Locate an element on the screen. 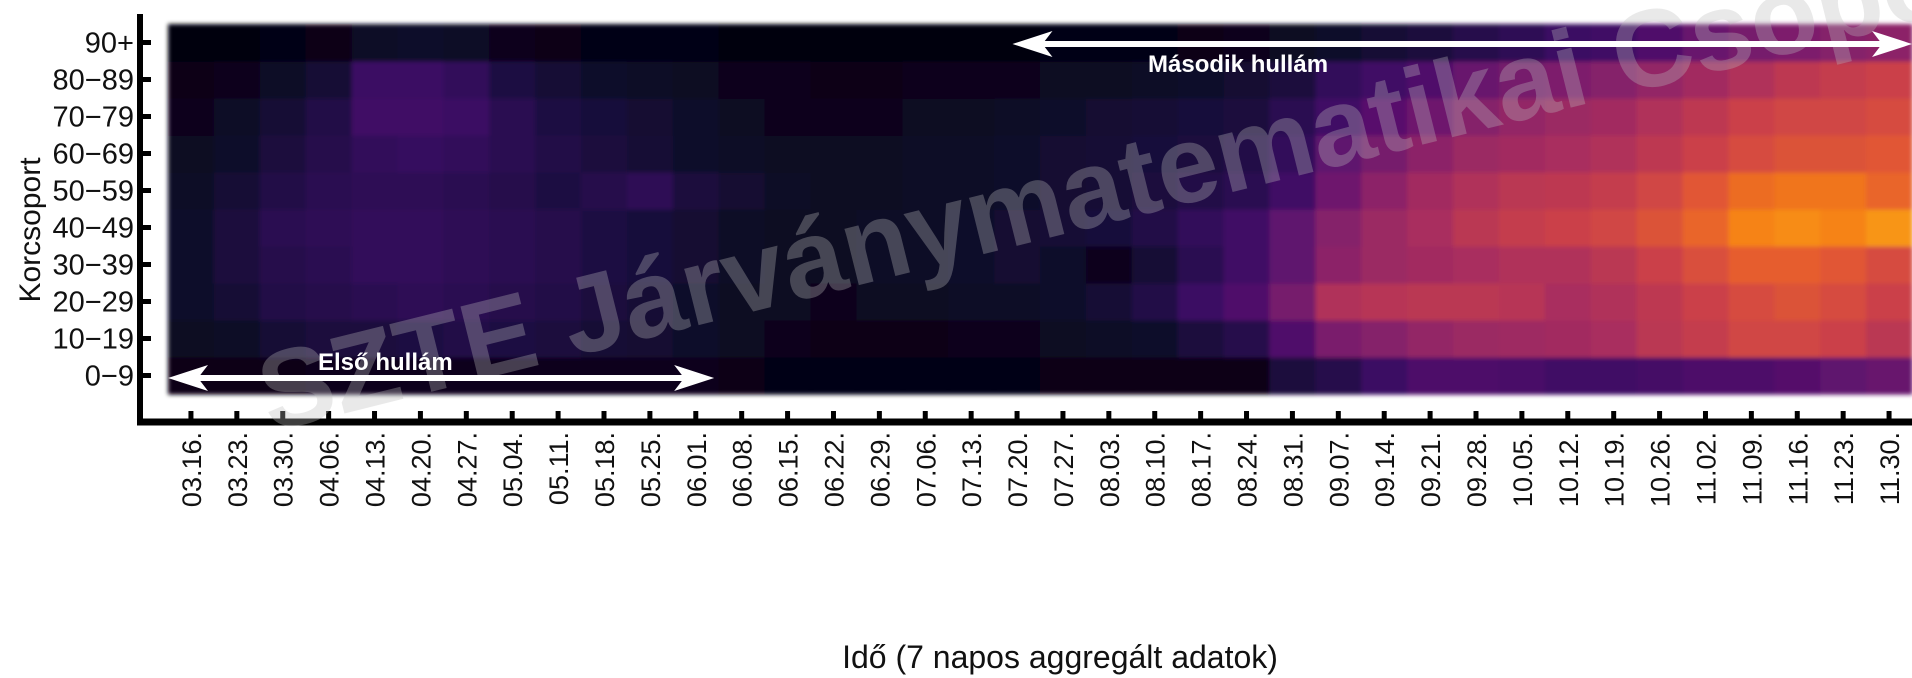 The width and height of the screenshot is (1912, 678). x-tick-label: 08.10. is located at coordinates (1156, 469).